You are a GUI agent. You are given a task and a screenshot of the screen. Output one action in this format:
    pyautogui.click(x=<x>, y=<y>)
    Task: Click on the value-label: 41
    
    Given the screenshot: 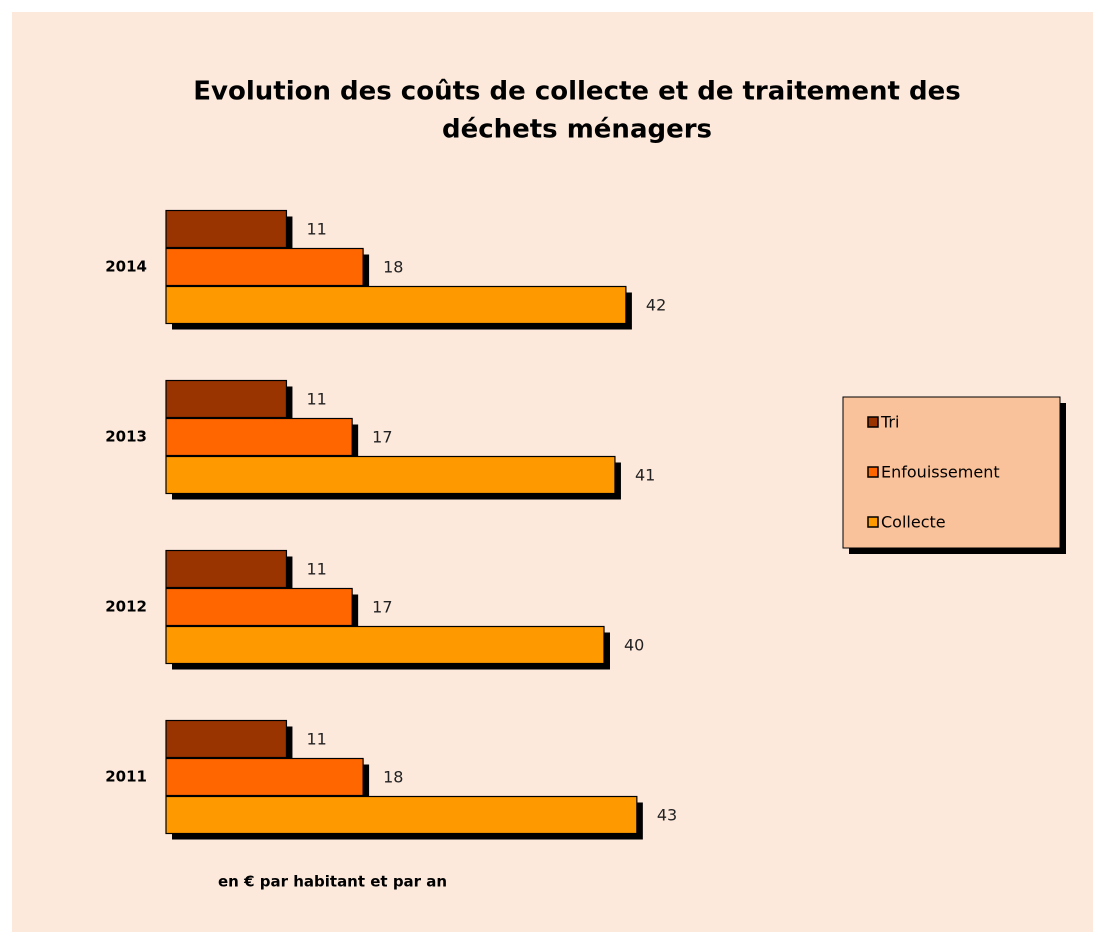 What is the action you would take?
    pyautogui.click(x=645, y=475)
    